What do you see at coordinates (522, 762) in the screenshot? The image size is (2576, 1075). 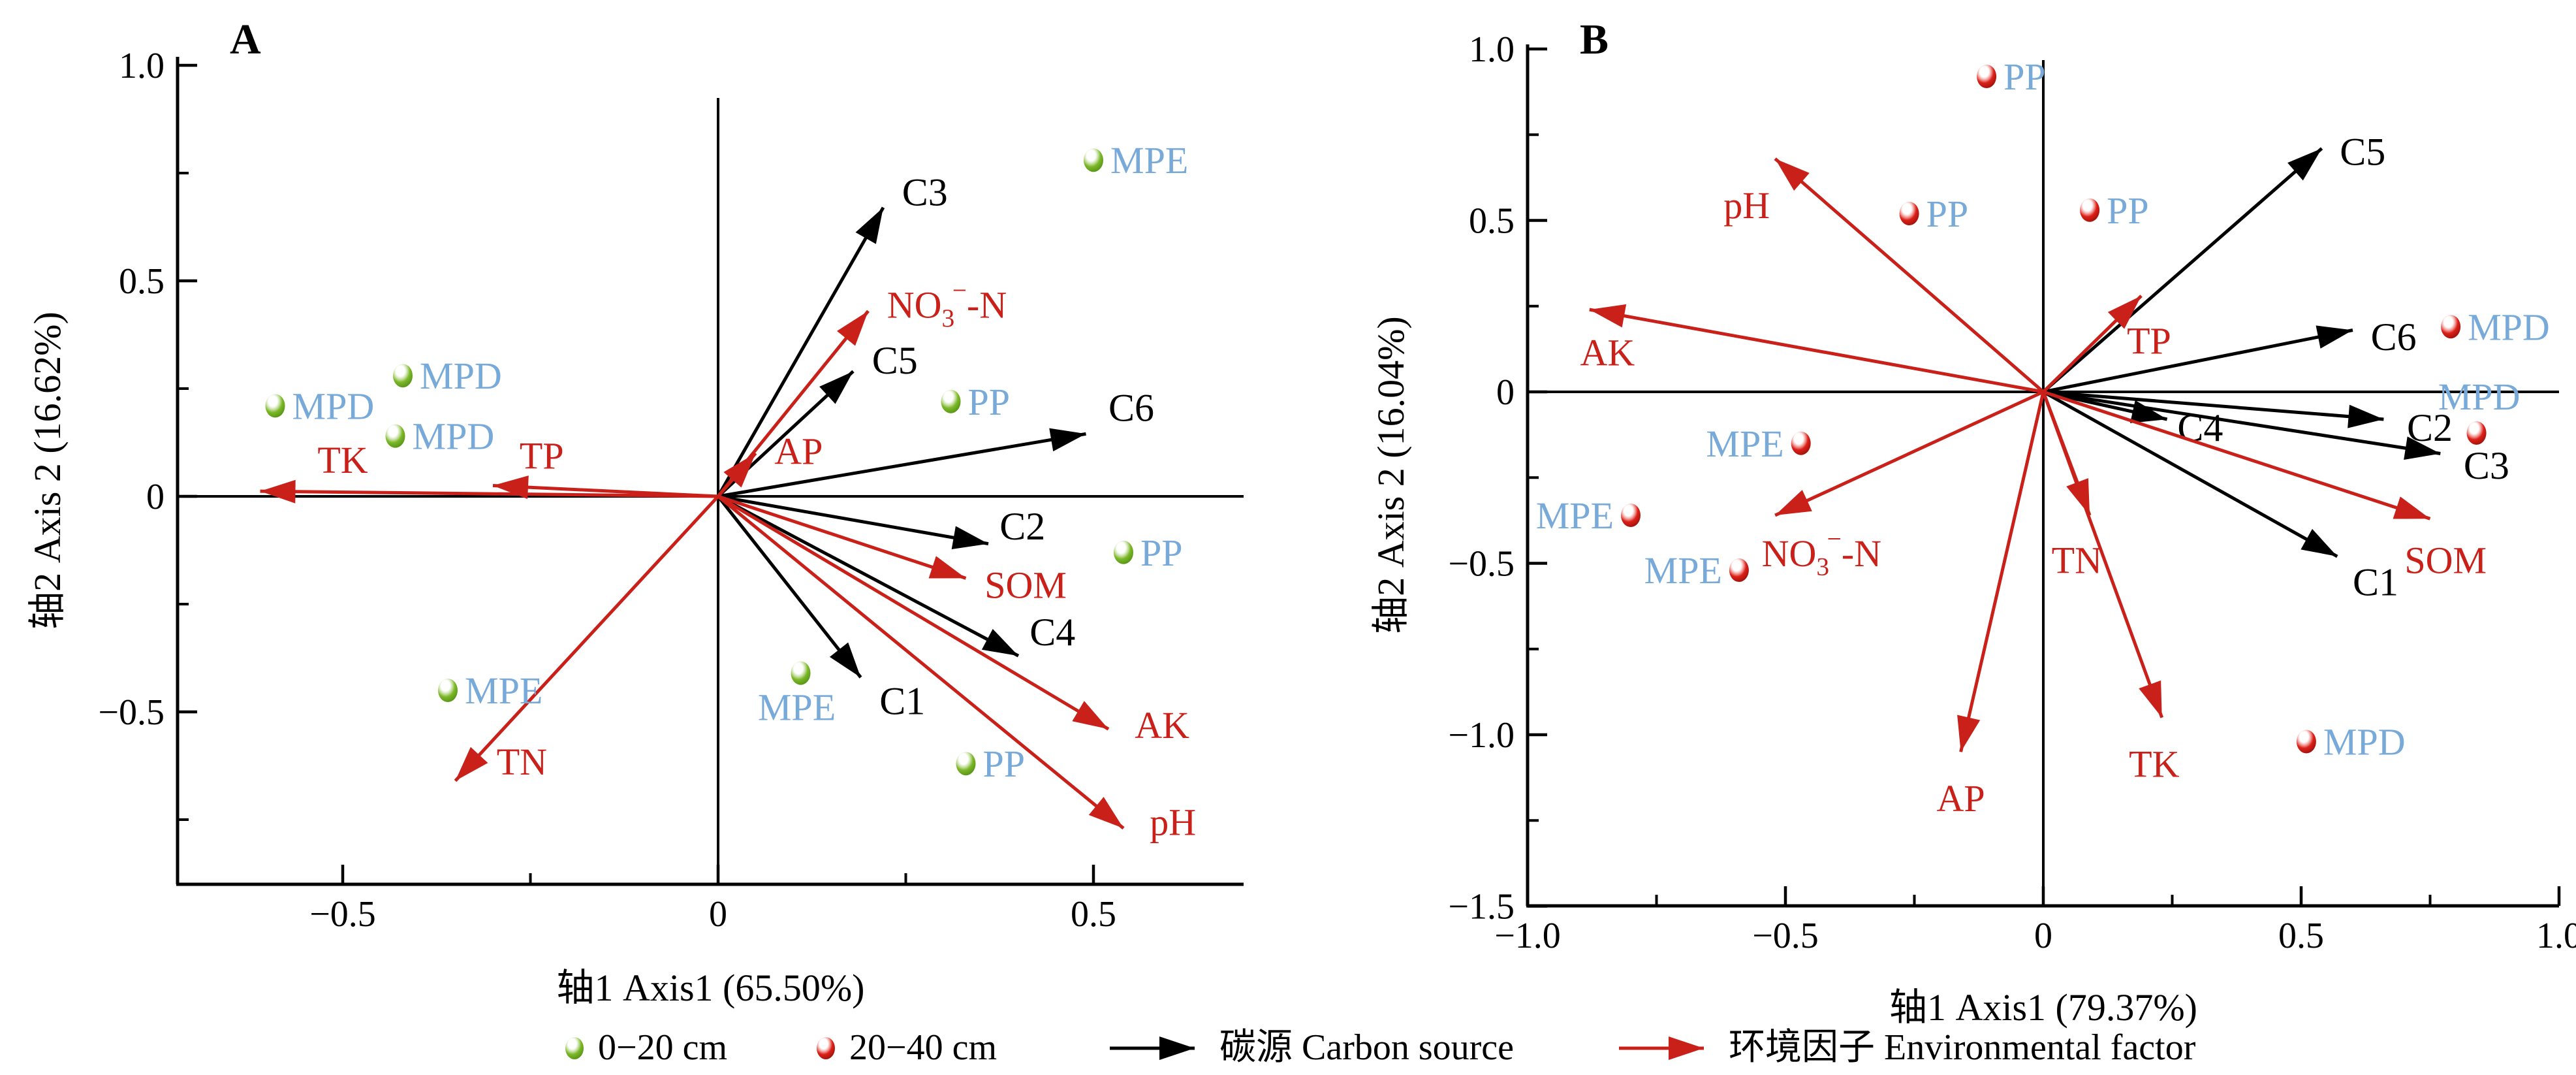 I see `env-arrow-label-TN: TN` at bounding box center [522, 762].